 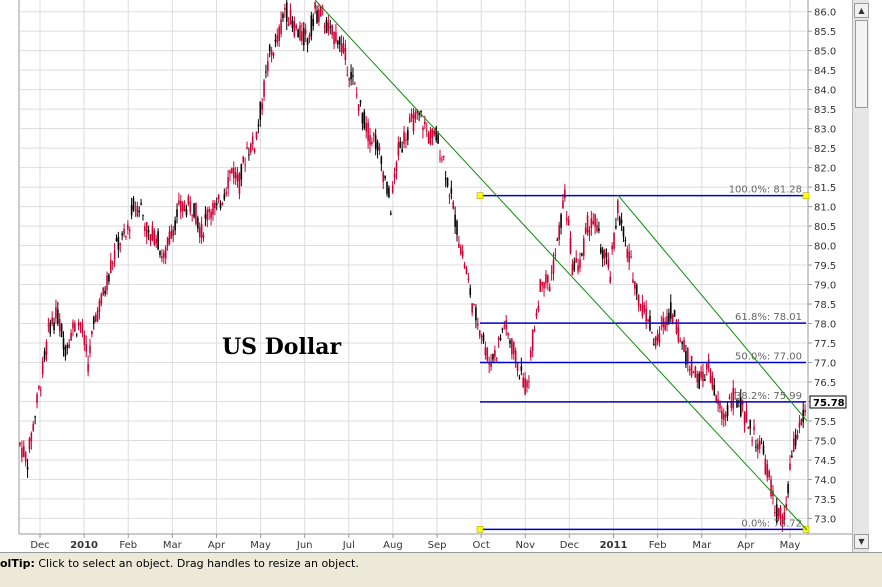 What do you see at coordinates (393, 545) in the screenshot?
I see `x-tick-label: Aug` at bounding box center [393, 545].